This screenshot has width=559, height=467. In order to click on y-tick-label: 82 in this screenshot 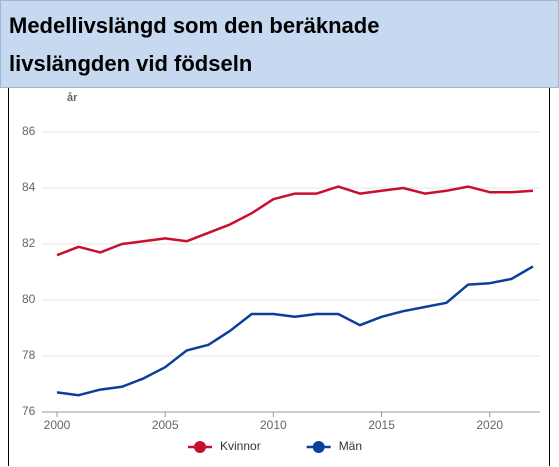, I will do `click(29, 243)`.